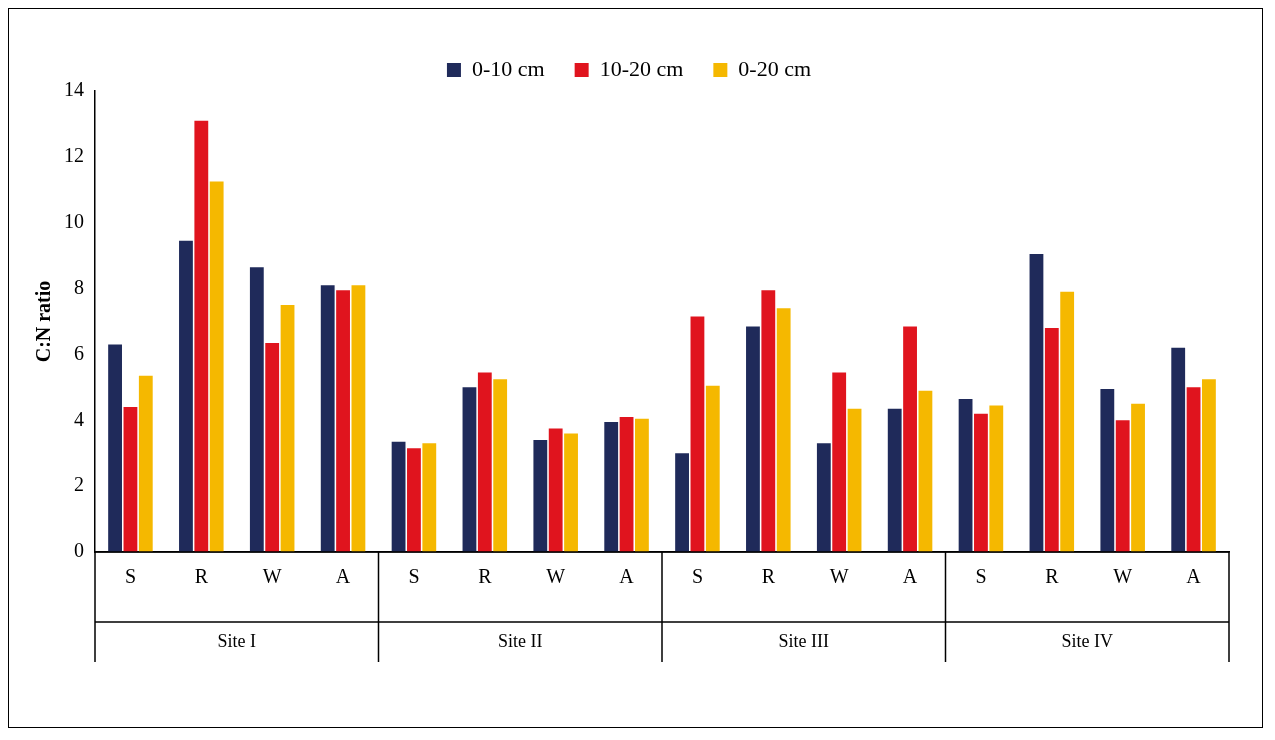  What do you see at coordinates (74, 220) in the screenshot?
I see `y-tick-label: 10` at bounding box center [74, 220].